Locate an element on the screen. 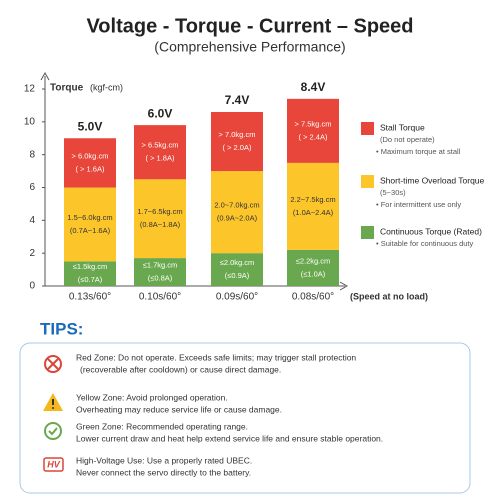  y-tick-label: 12 is located at coordinates (30, 89).